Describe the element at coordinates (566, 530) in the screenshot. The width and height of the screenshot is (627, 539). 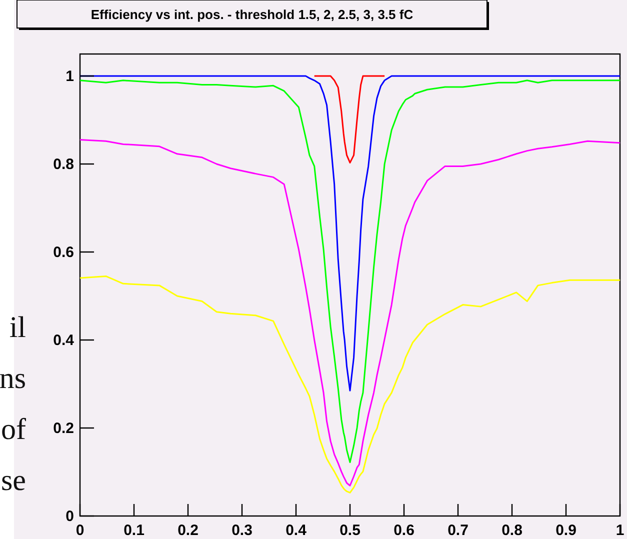
I see `x-tick-label: 0.9` at that location.